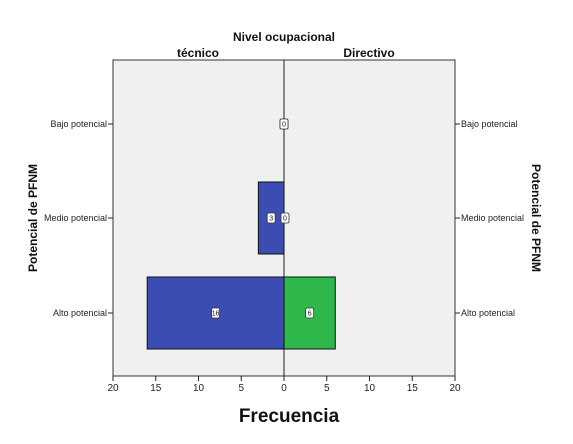 This screenshot has height=444, width=573. What do you see at coordinates (368, 53) in the screenshot?
I see `panel-label-right: Directivo` at bounding box center [368, 53].